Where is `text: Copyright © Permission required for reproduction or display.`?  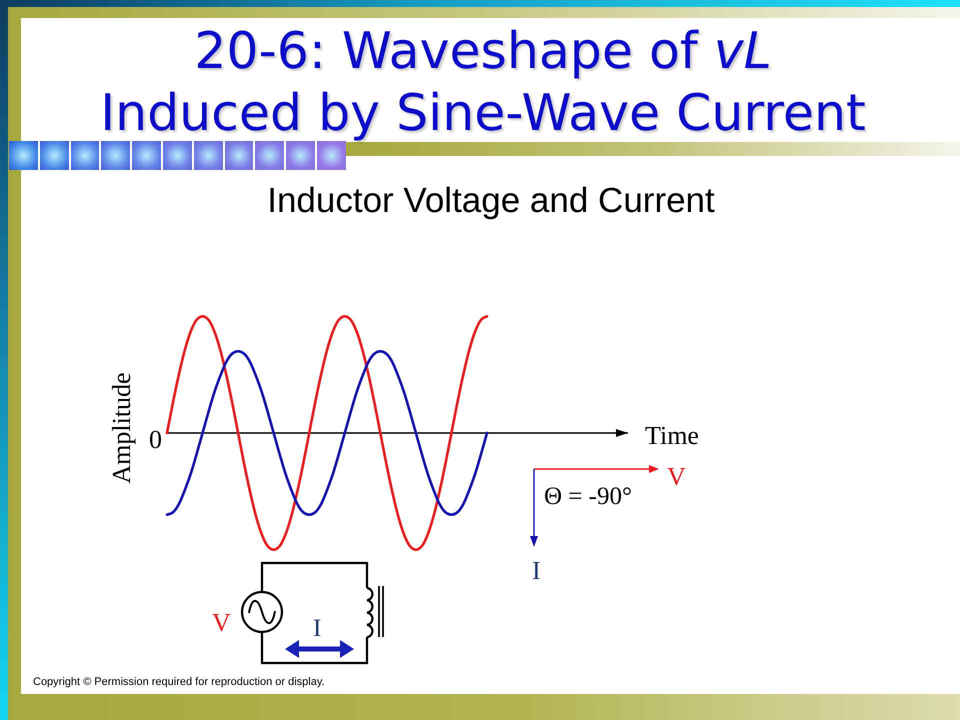
text: Copyright © Permission required for reproduction or display. is located at coordinates (179, 682).